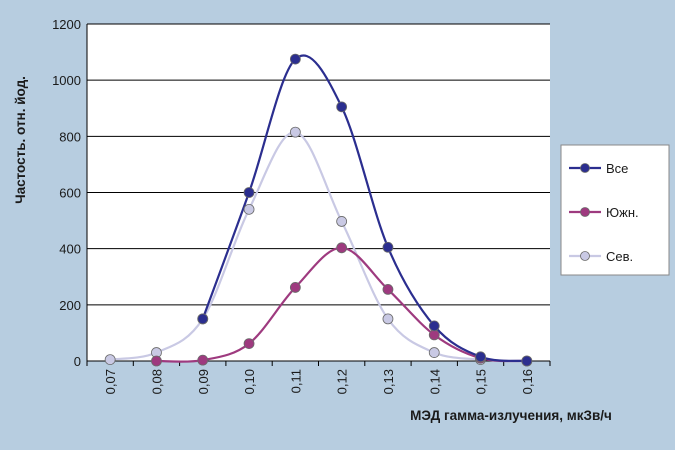  What do you see at coordinates (70, 305) in the screenshot?
I see `y-tick-label: 200` at bounding box center [70, 305].